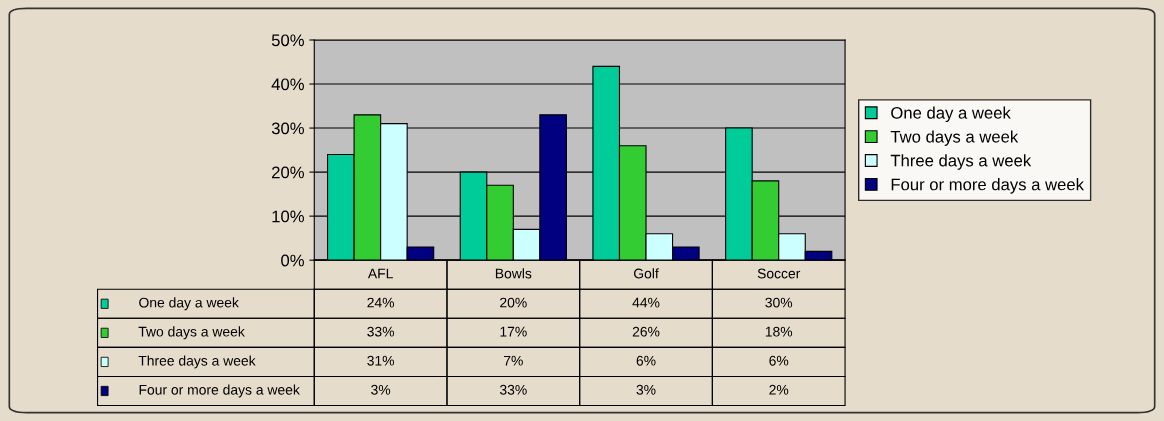 This screenshot has height=421, width=1164. Describe the element at coordinates (646, 273) in the screenshot. I see `x-tick-label: Golf` at that location.